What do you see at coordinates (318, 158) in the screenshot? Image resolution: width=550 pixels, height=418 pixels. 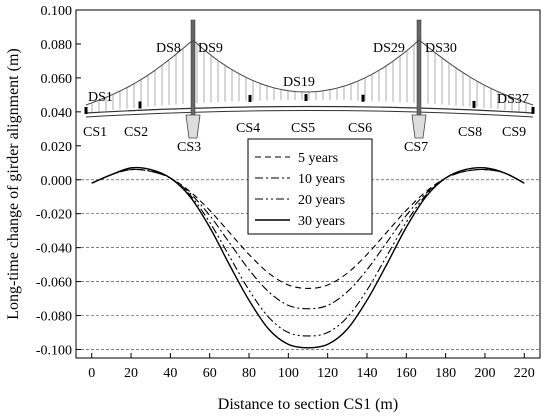 I see `legend-label: 5 years` at bounding box center [318, 158].